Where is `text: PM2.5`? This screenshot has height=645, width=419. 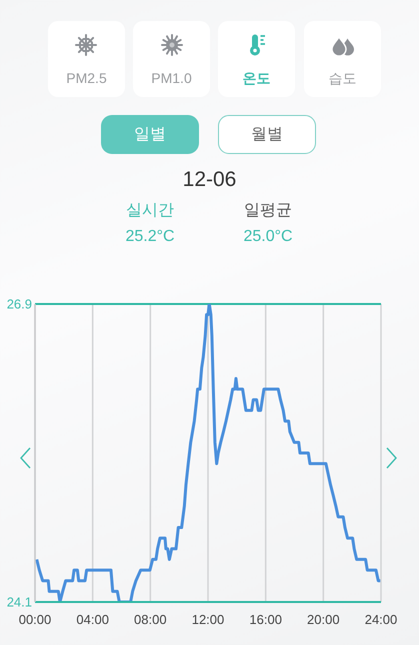 text: PM2.5 is located at coordinates (86, 78).